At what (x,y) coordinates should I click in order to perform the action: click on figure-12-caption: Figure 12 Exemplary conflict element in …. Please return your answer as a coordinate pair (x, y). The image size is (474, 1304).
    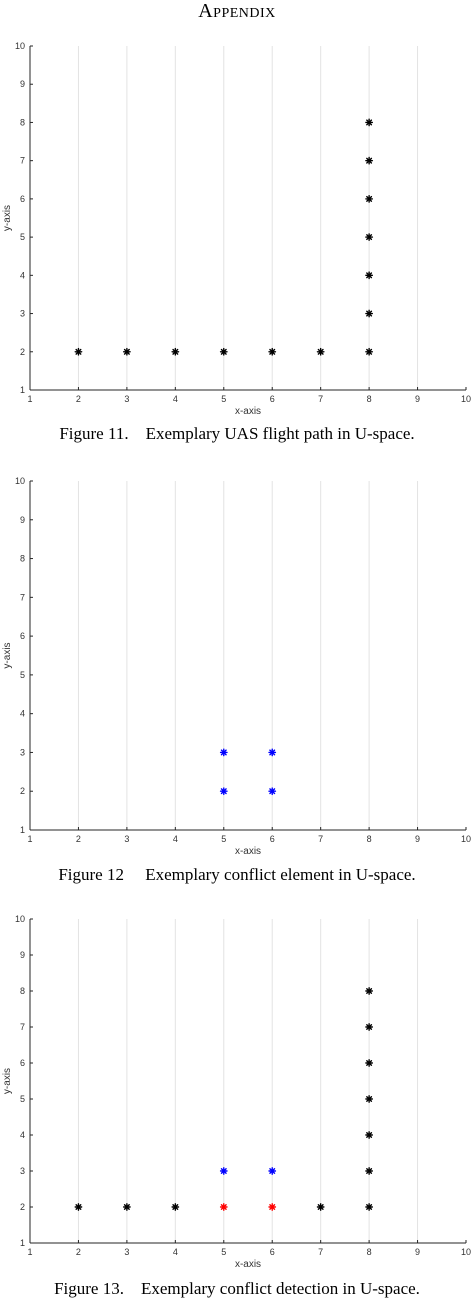
    Looking at the image, I should click on (237, 874).